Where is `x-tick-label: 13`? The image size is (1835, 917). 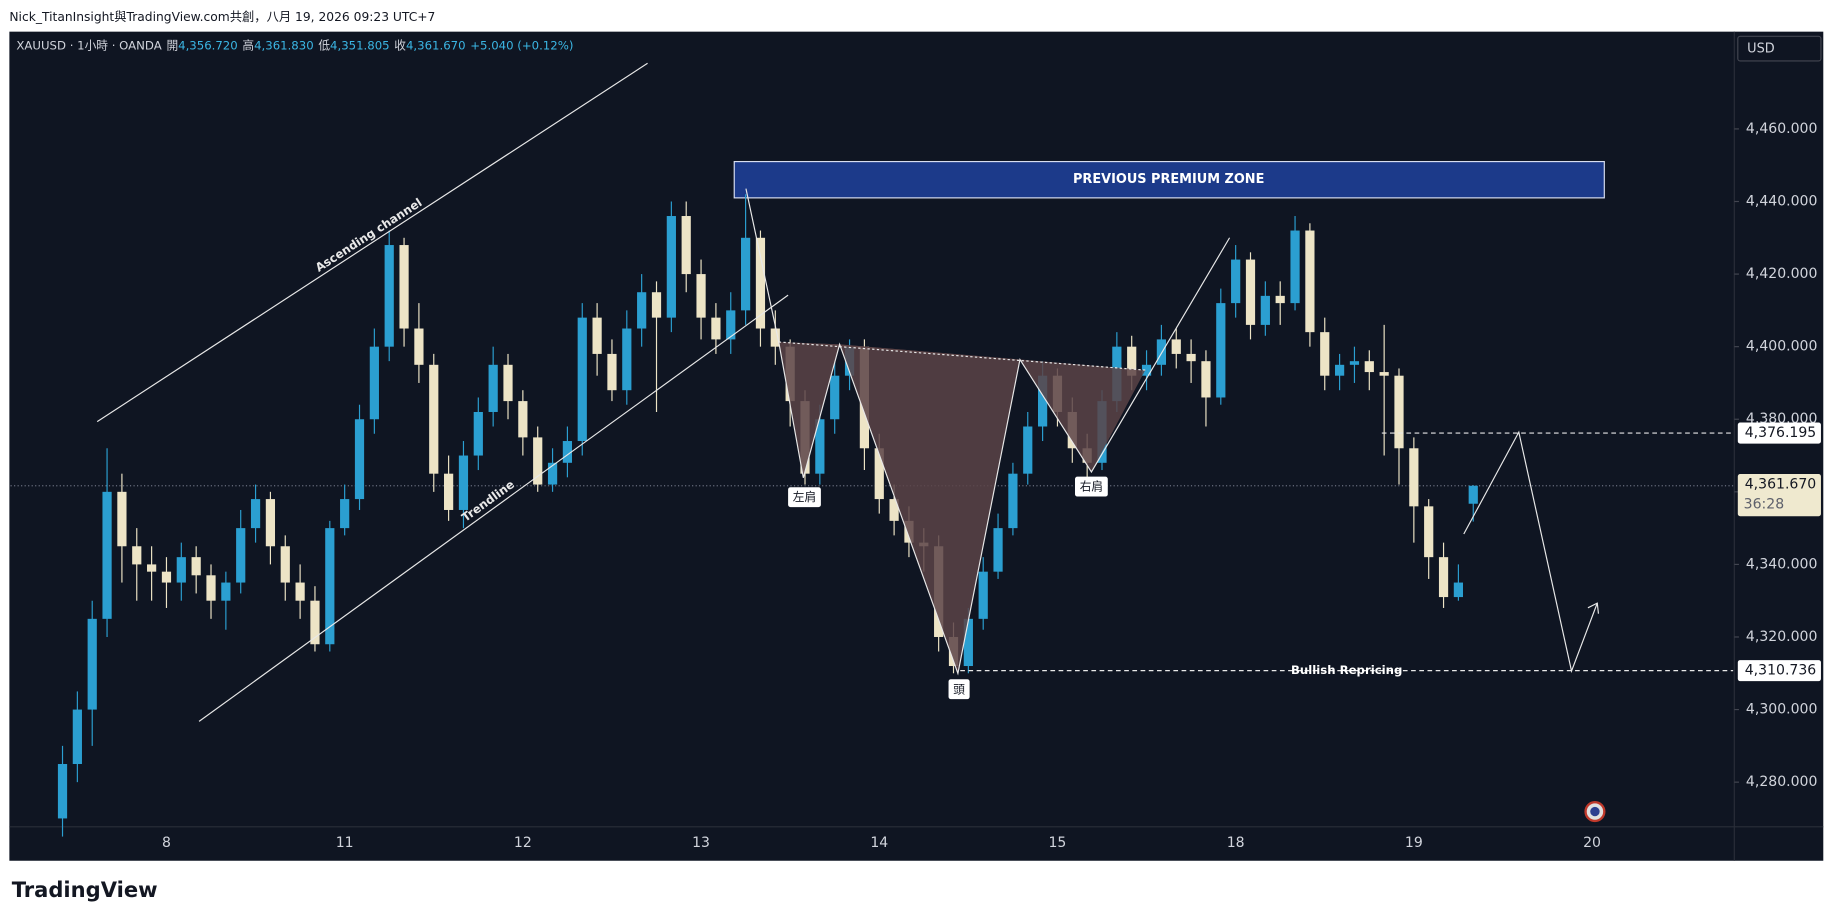
x-tick-label: 13 is located at coordinates (701, 843).